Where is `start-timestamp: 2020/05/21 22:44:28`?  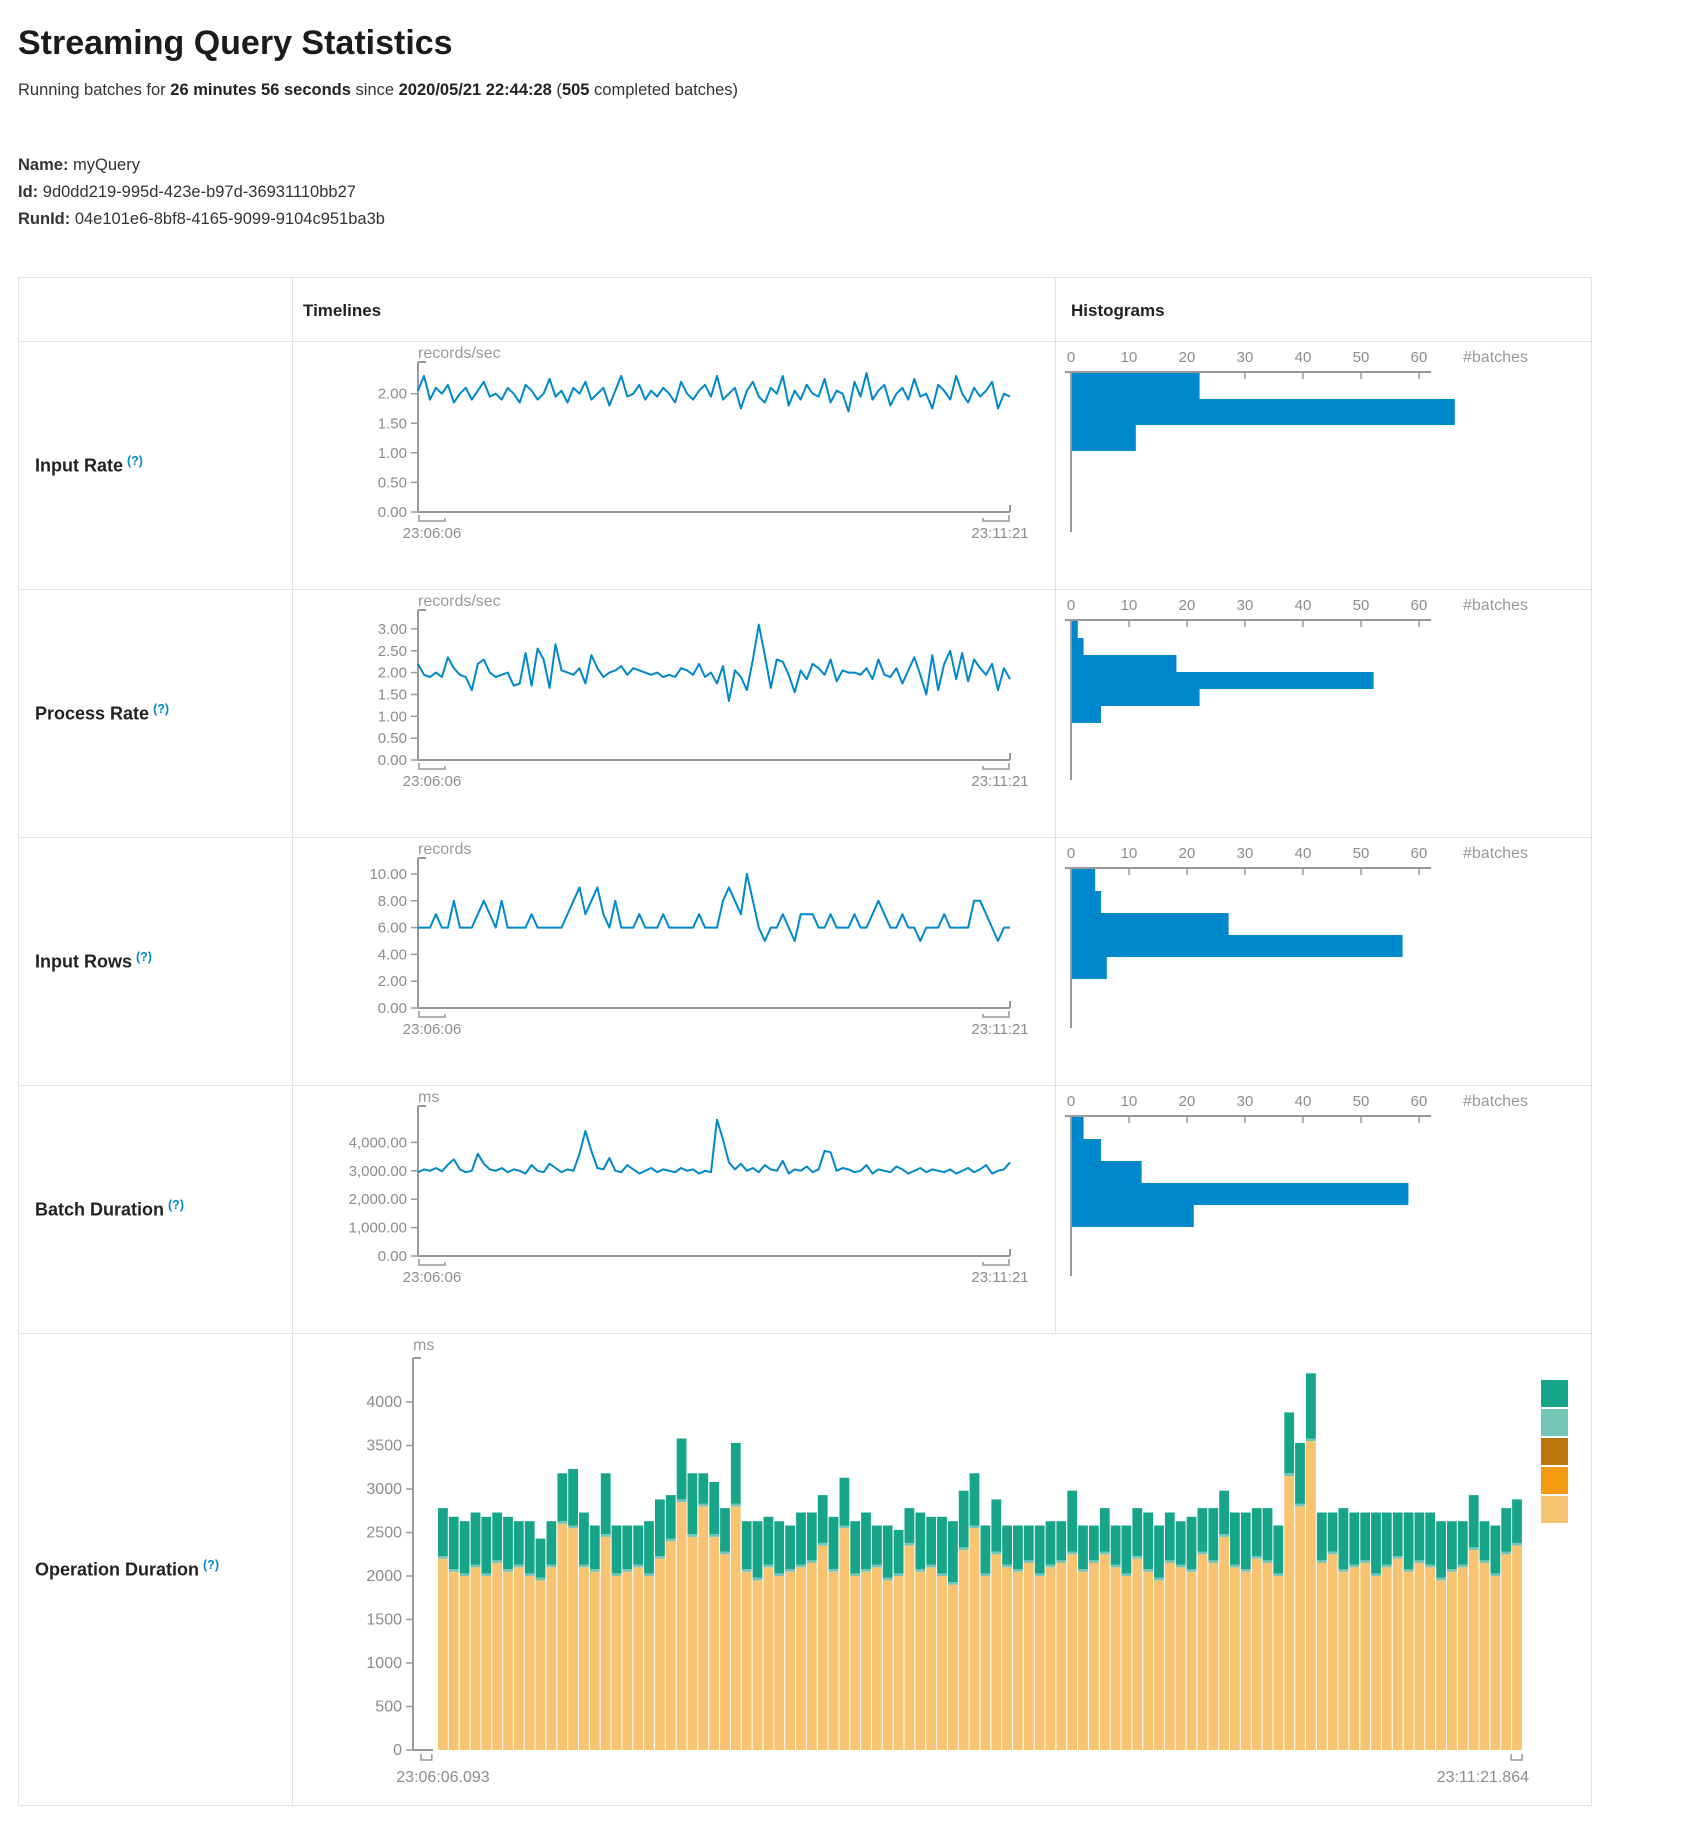 start-timestamp: 2020/05/21 22:44:28 is located at coordinates (475, 90).